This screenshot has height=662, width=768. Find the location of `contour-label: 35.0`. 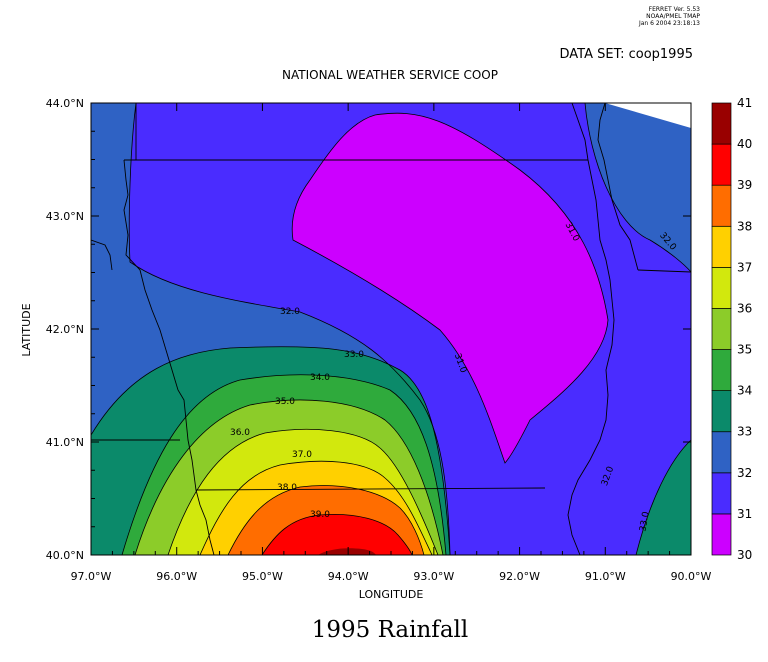

contour-label: 35.0 is located at coordinates (285, 402).